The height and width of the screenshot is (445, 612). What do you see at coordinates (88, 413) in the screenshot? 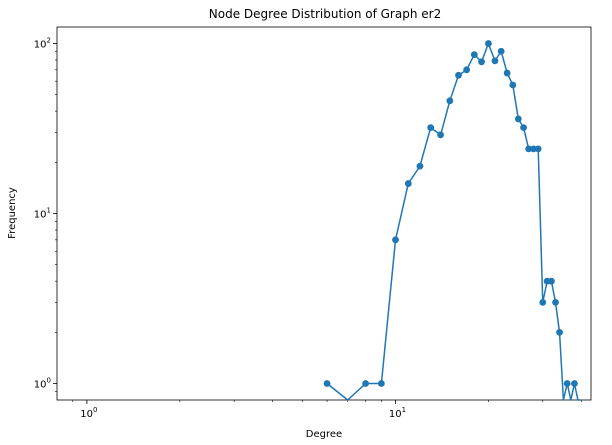
I see `x-tick-label: 10⁰` at bounding box center [88, 413].